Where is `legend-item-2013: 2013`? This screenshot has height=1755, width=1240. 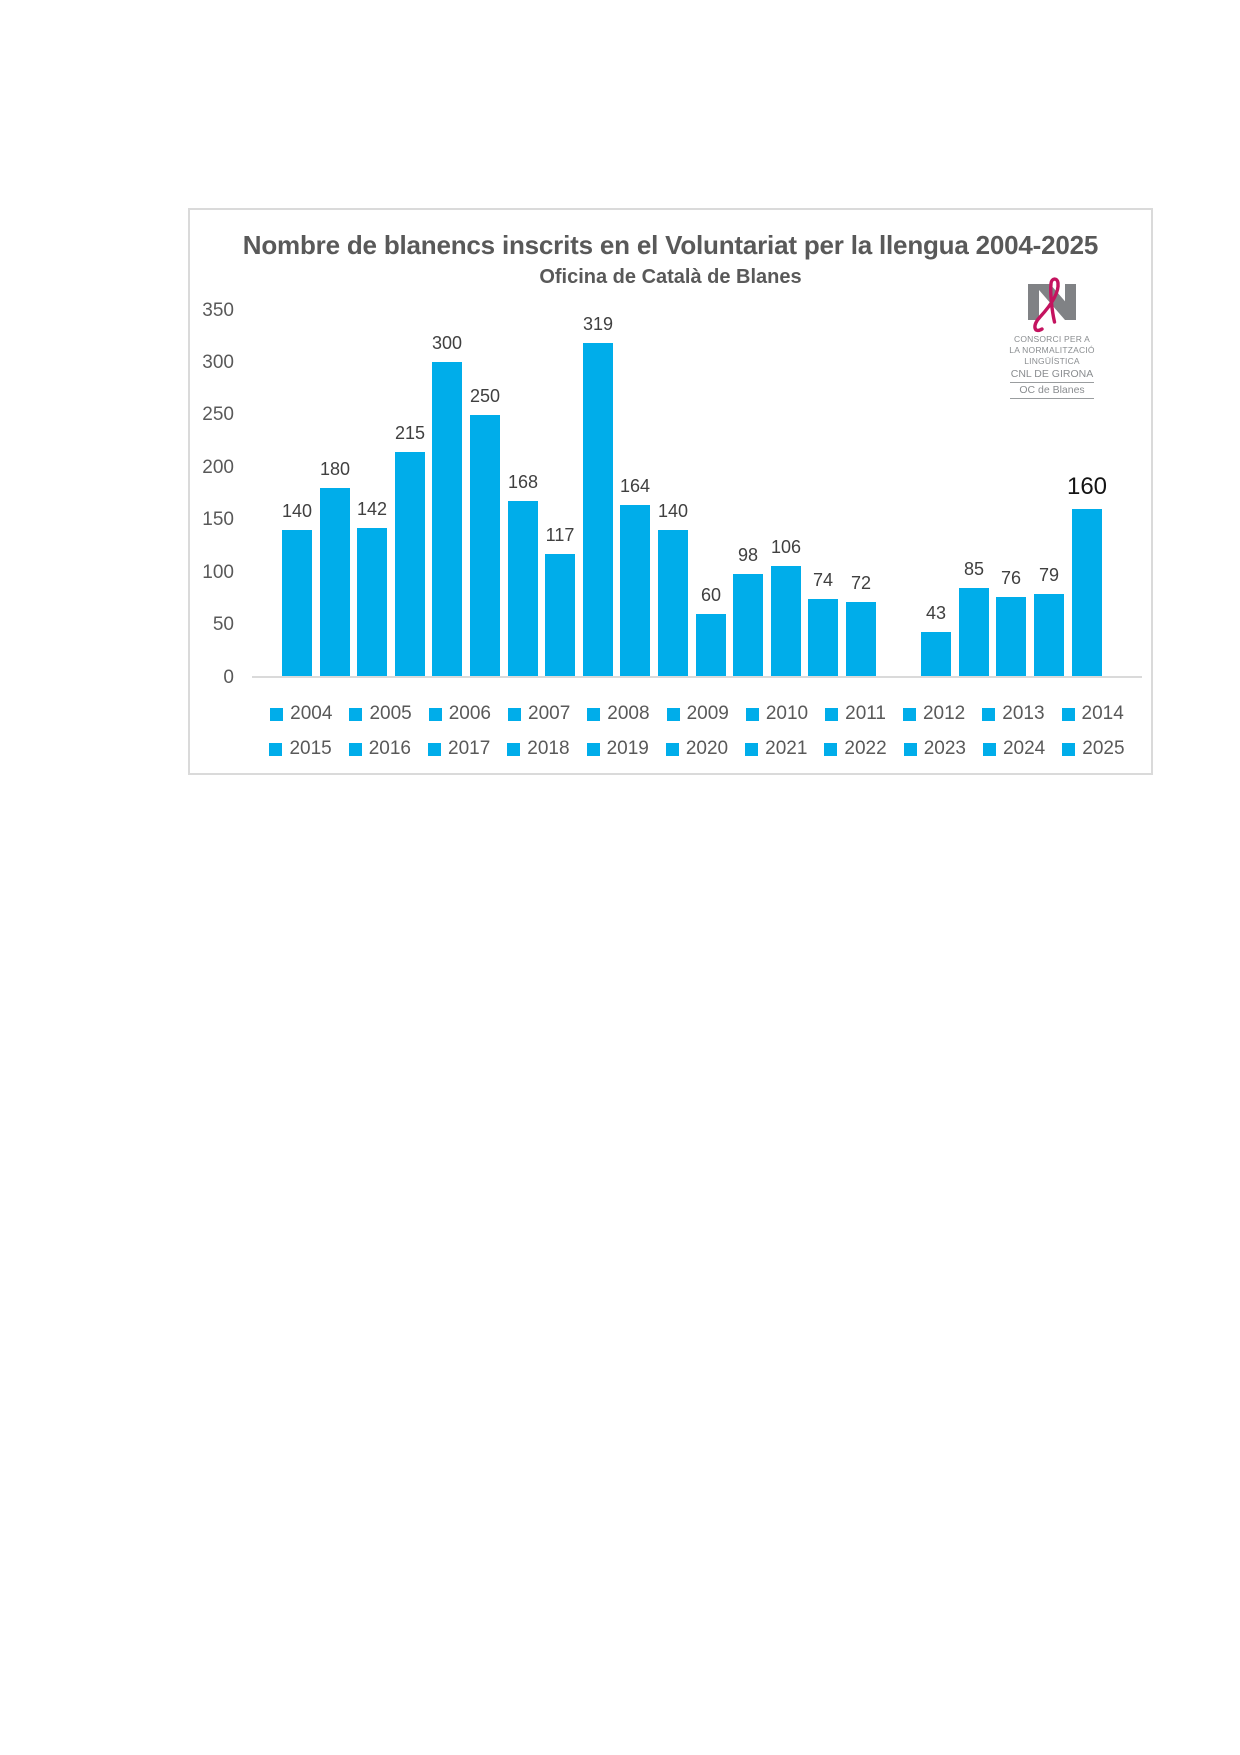
legend-item-2013: 2013 is located at coordinates (1013, 714).